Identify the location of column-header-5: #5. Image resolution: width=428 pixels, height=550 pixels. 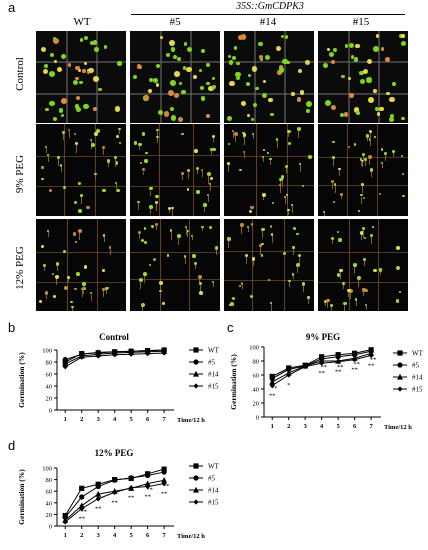
(175, 22).